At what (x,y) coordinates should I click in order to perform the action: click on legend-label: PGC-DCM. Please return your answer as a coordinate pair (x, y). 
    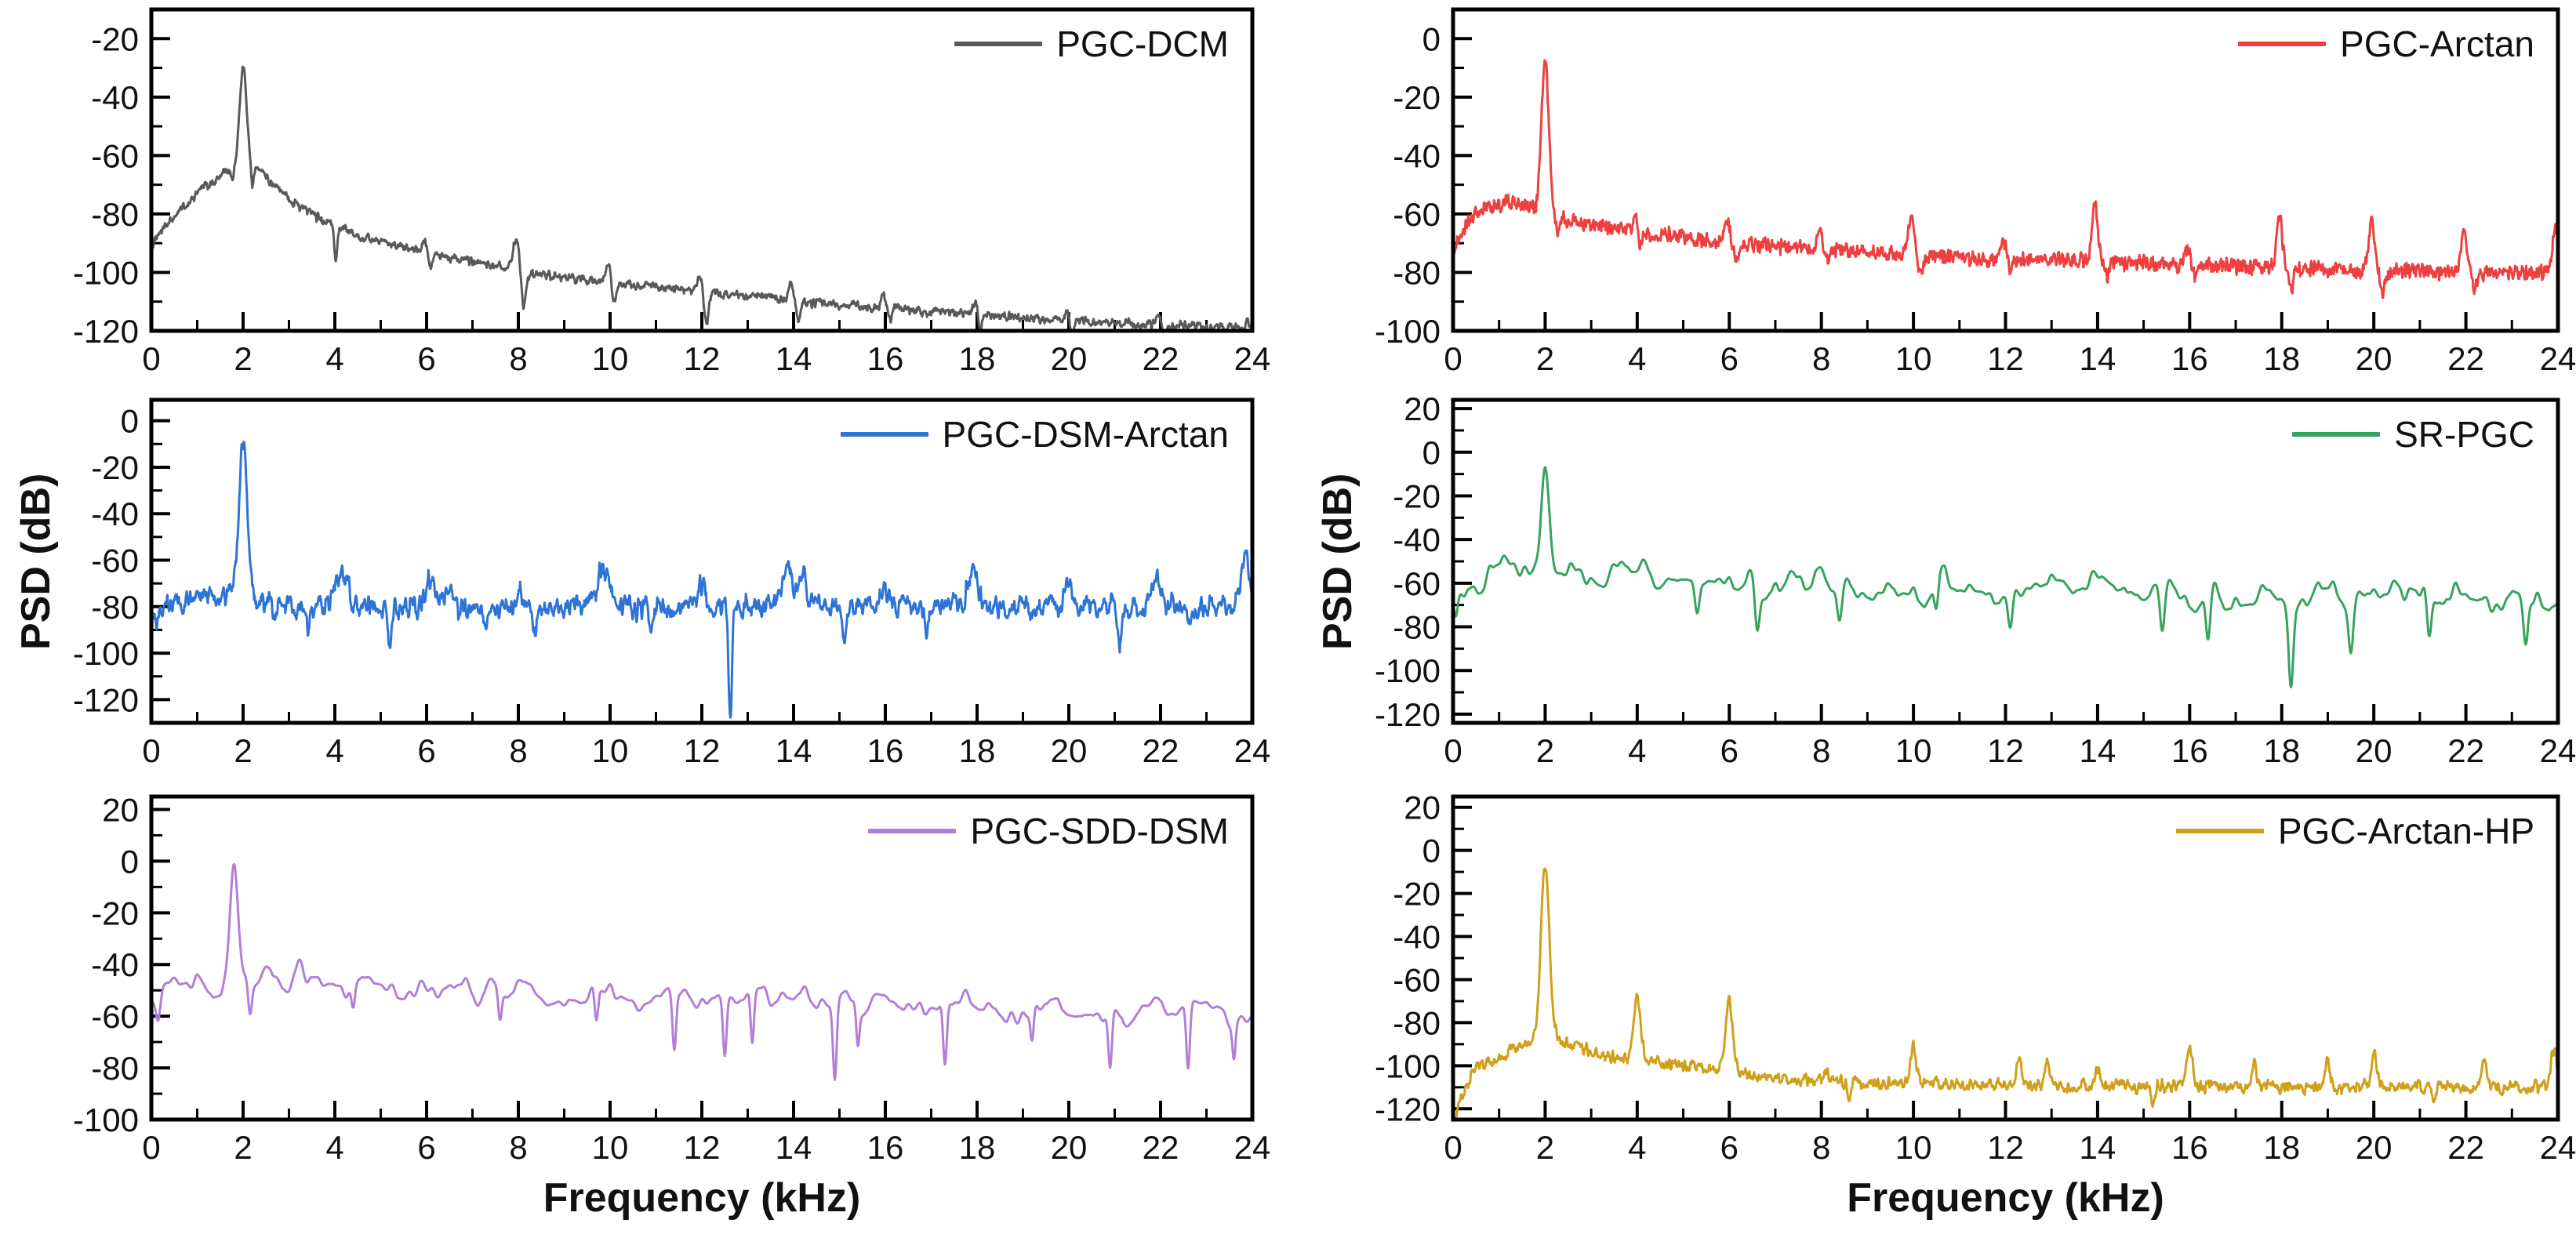
    Looking at the image, I should click on (1142, 44).